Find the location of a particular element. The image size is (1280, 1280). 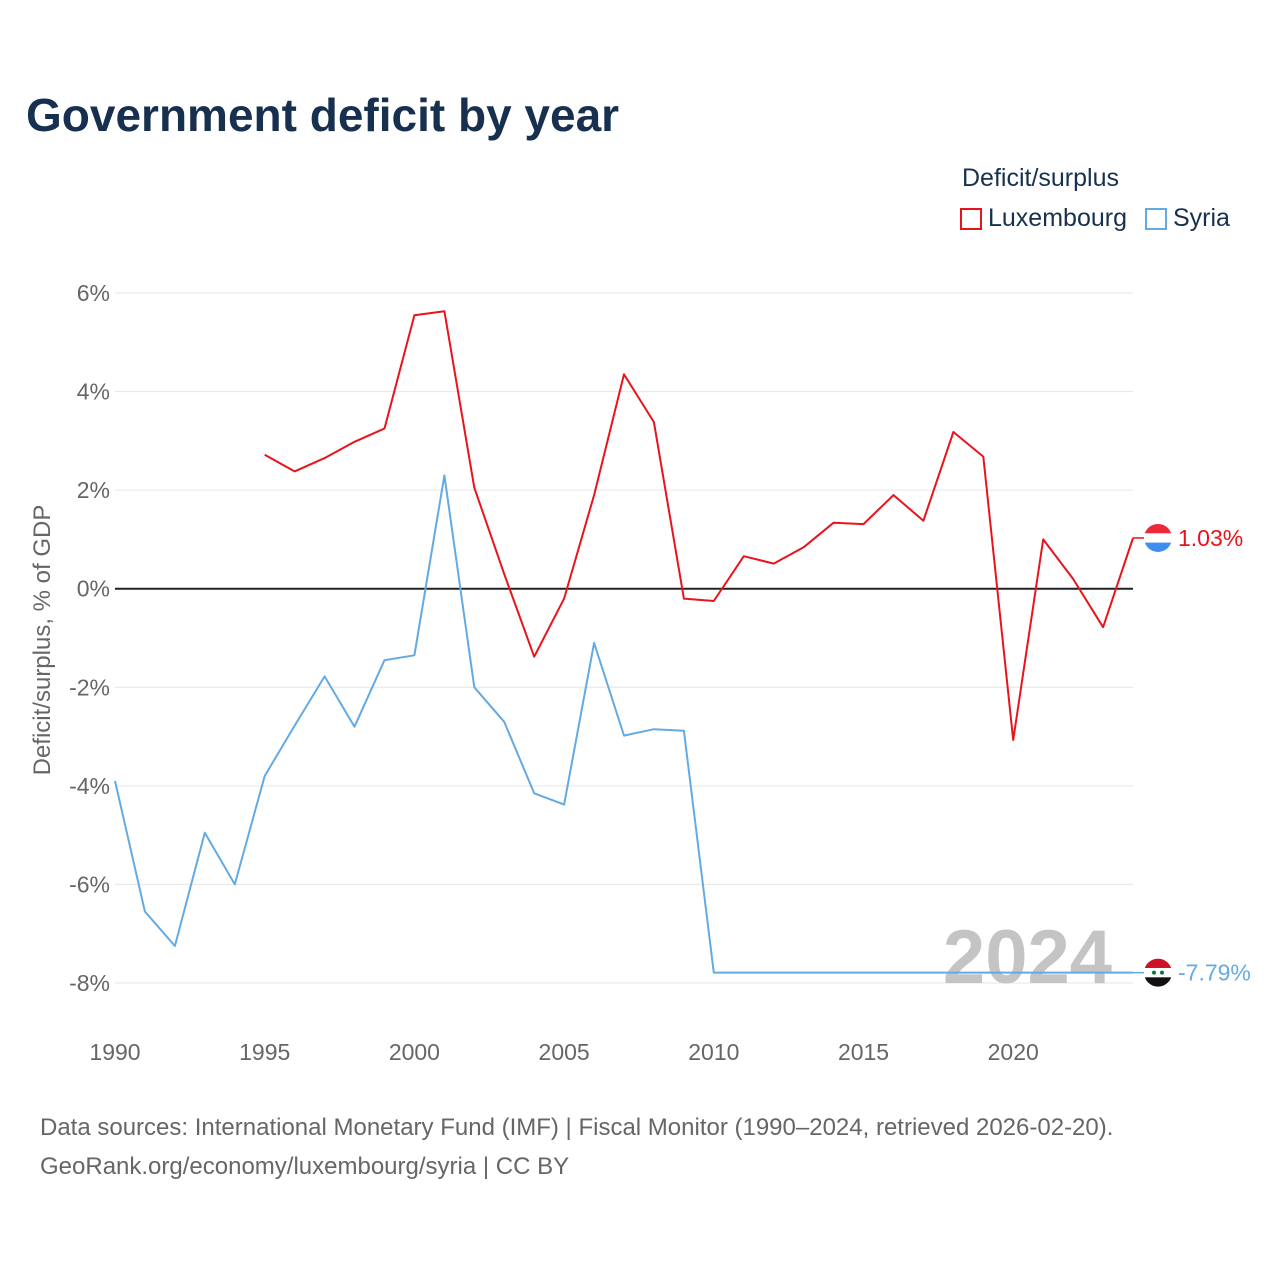

y-tick-label: -2% is located at coordinates (89, 687).